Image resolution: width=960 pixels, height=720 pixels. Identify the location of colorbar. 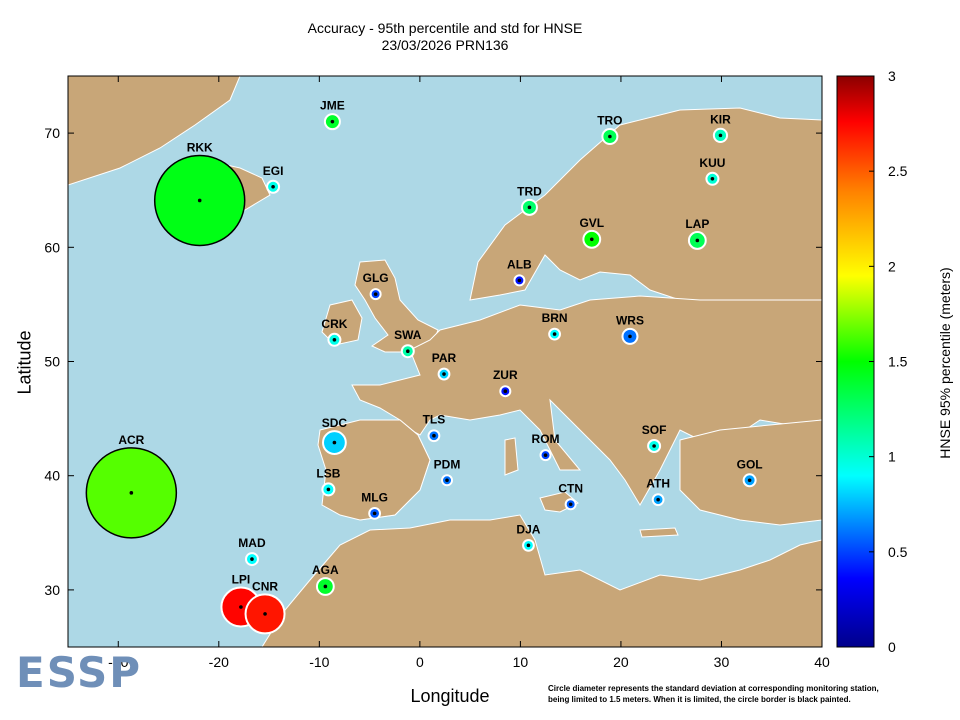
(855, 361).